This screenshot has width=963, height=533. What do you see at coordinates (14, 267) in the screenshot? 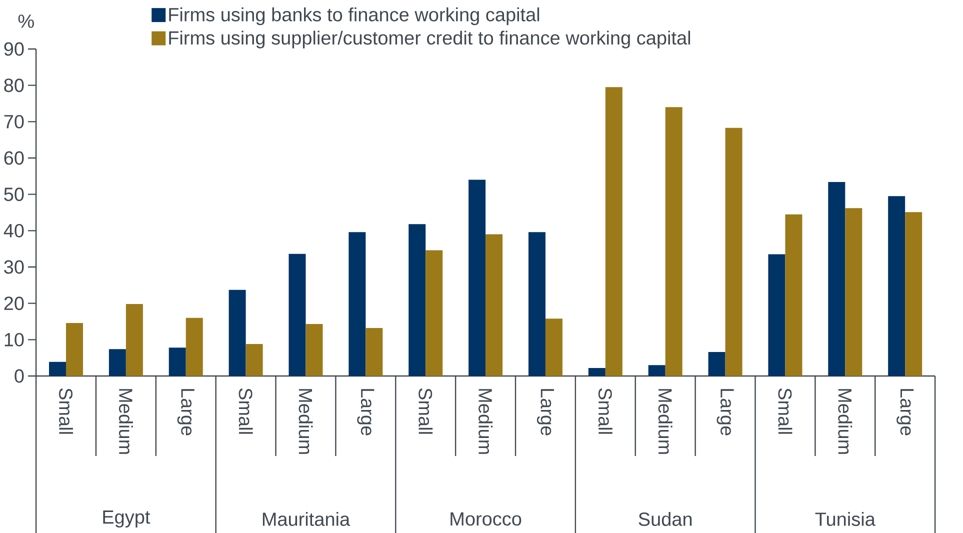
I see `y-tick-label: 30` at bounding box center [14, 267].